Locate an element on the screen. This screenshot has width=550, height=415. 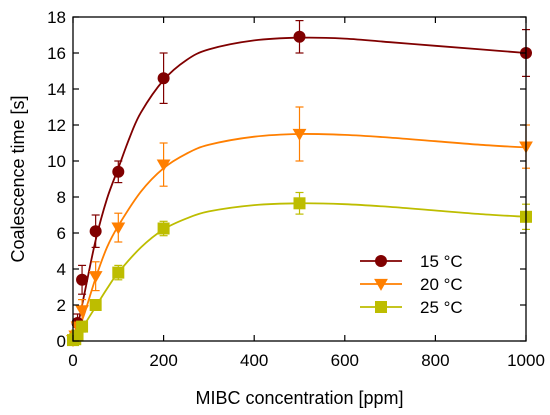
y-tick-label-2: 2 is located at coordinates (61, 305).